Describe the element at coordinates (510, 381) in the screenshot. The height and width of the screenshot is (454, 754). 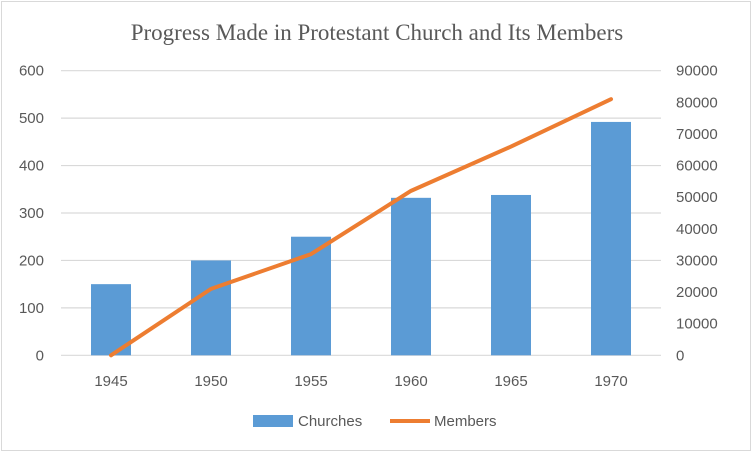
I see `x-tick-label: 1965` at that location.